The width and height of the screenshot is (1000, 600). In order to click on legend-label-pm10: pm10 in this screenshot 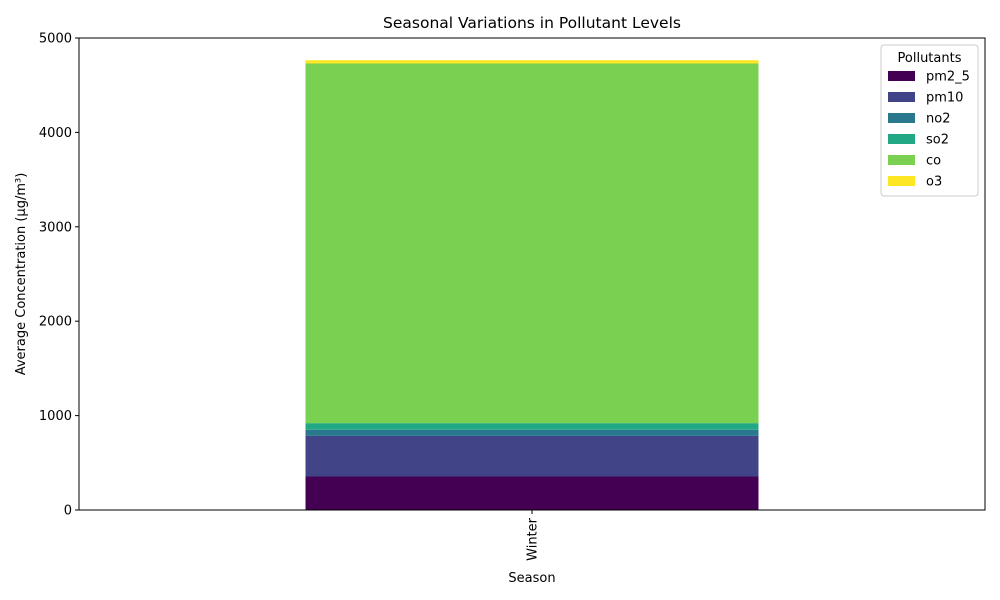, I will do `click(944, 98)`.